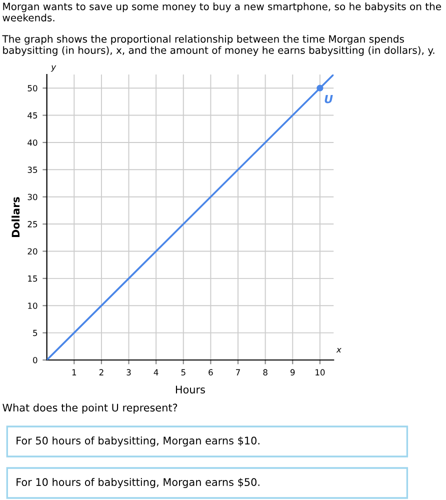 This screenshot has width=446, height=500. What do you see at coordinates (33, 279) in the screenshot?
I see `y-tick-label: 15` at bounding box center [33, 279].